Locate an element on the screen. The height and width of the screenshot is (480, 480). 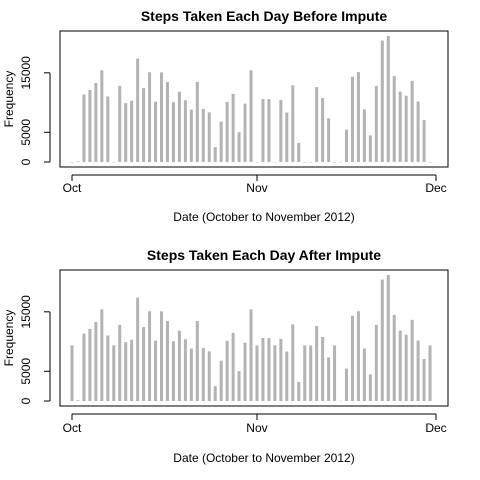
y-axis-label: Frequency is located at coordinates (9, 338).